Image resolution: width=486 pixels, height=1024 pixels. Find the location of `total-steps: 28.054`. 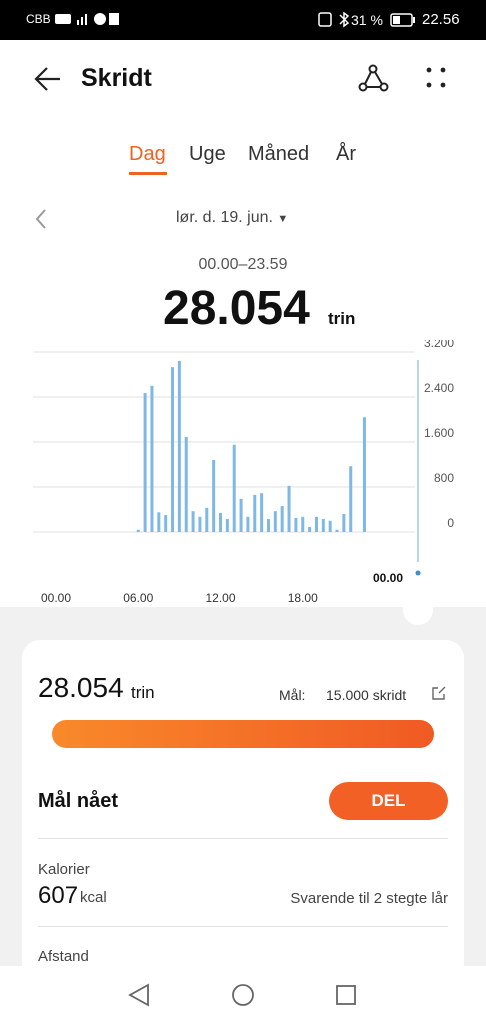

total-steps: 28.054 is located at coordinates (236, 308).